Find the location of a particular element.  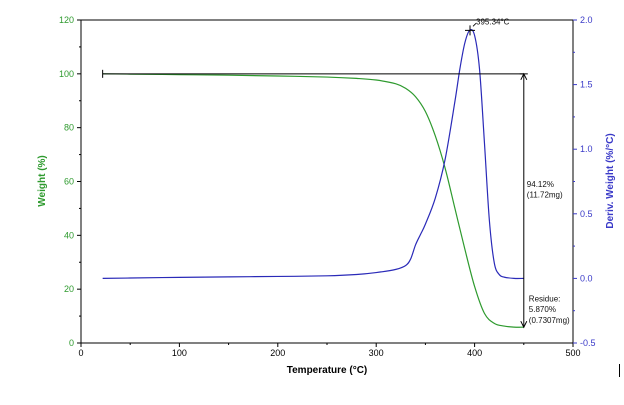

x-axis: 0 100 200 300 400 500 is located at coordinates (329, 350).